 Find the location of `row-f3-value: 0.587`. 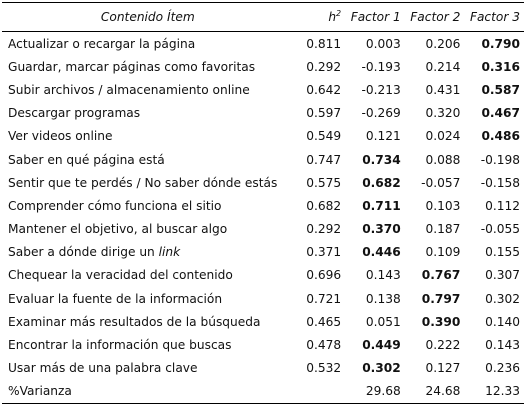

row-f3-value: 0.587 is located at coordinates (500, 89).